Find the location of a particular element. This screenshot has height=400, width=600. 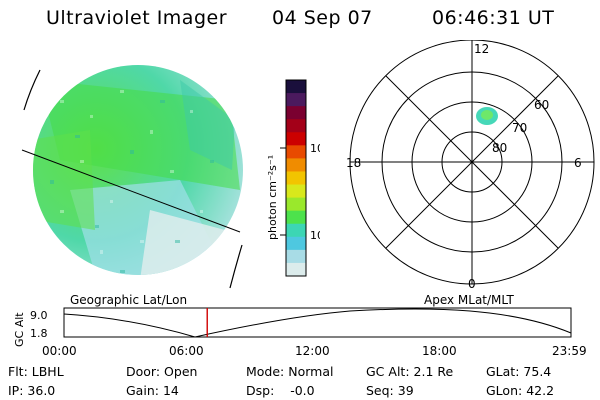

door-label: Door: is located at coordinates (143, 371).